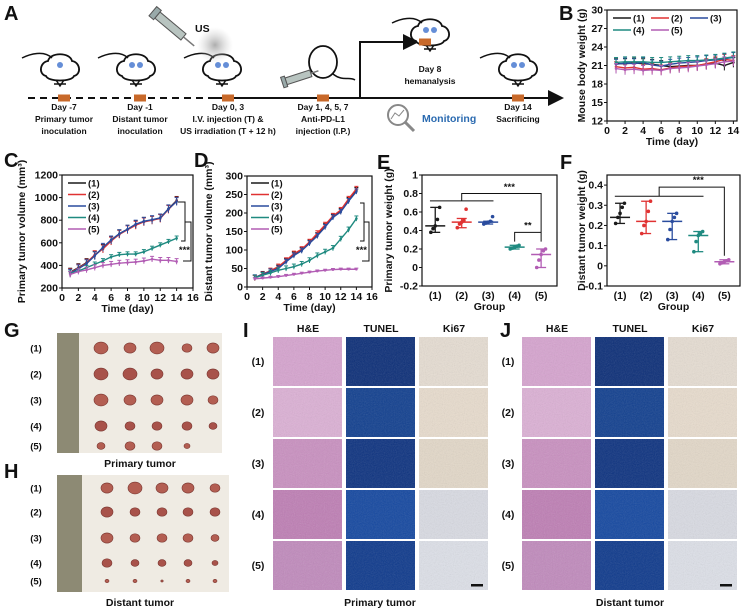 Image resolution: width=743 pixels, height=615 pixels. Describe the element at coordinates (630, 603) in the screenshot. I see `histology-distant-caption: Distant tumor` at that location.